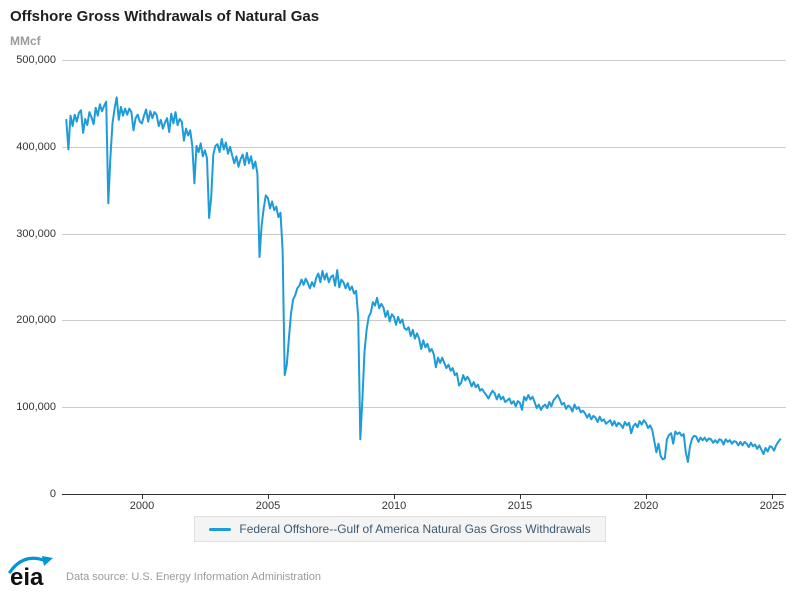  What do you see at coordinates (36, 234) in the screenshot?
I see `y-tick-label: 300,000` at bounding box center [36, 234].